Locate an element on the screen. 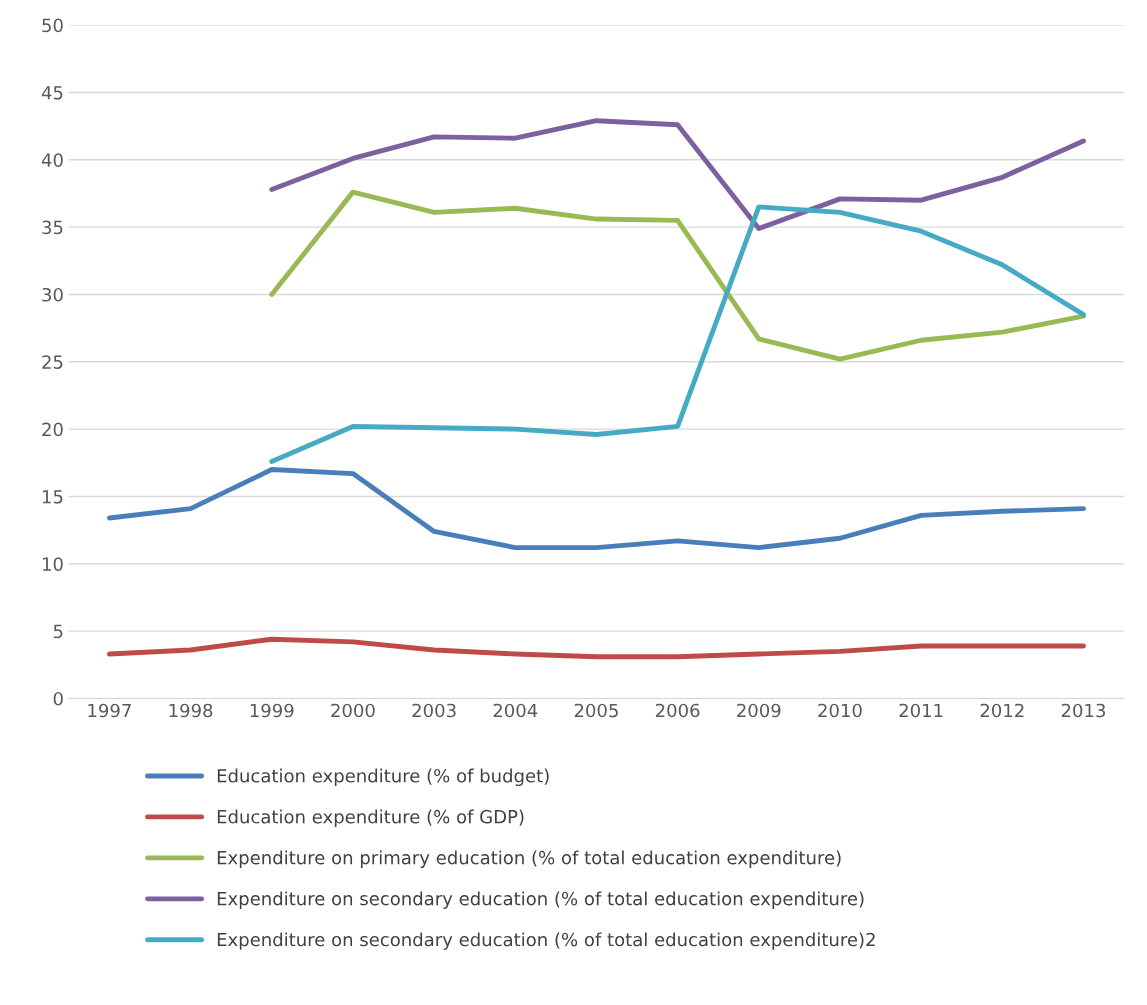  x-tick-label: 2005 is located at coordinates (596, 710).